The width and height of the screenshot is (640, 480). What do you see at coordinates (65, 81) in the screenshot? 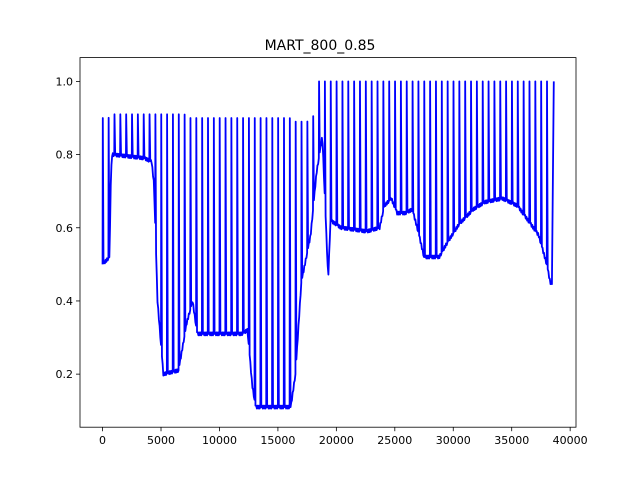
I see `y-tick-label: 1.0` at bounding box center [65, 81].